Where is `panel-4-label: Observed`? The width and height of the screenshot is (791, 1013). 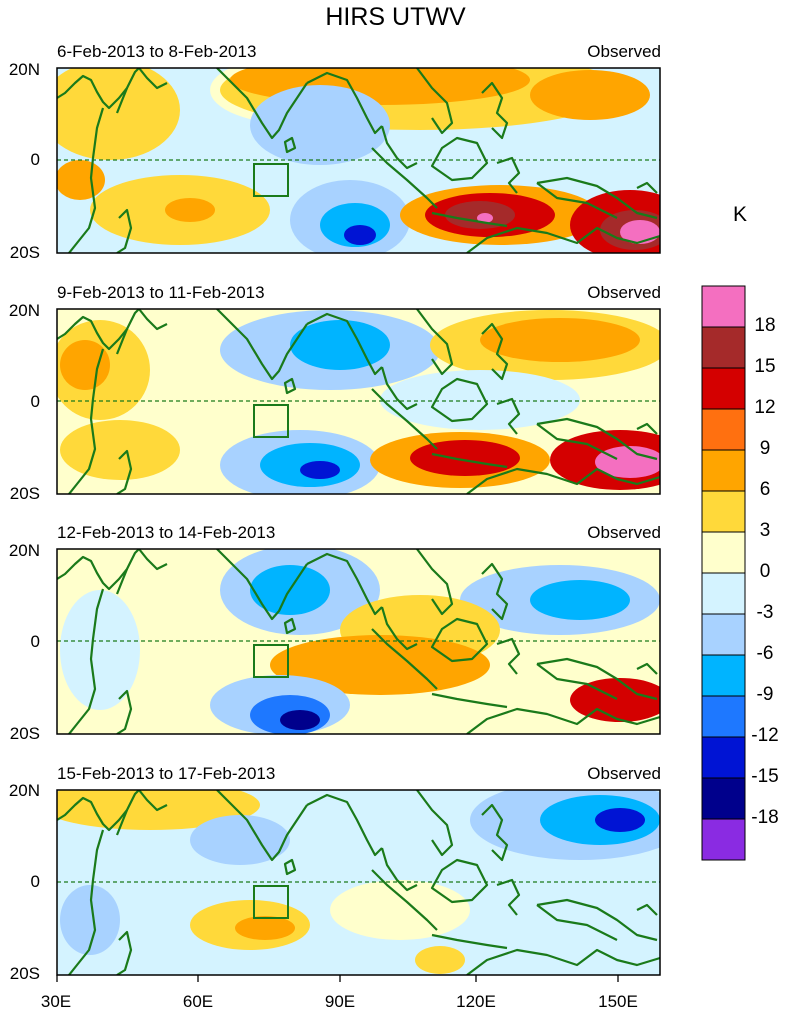
panel-4-label: Observed is located at coordinates (624, 773).